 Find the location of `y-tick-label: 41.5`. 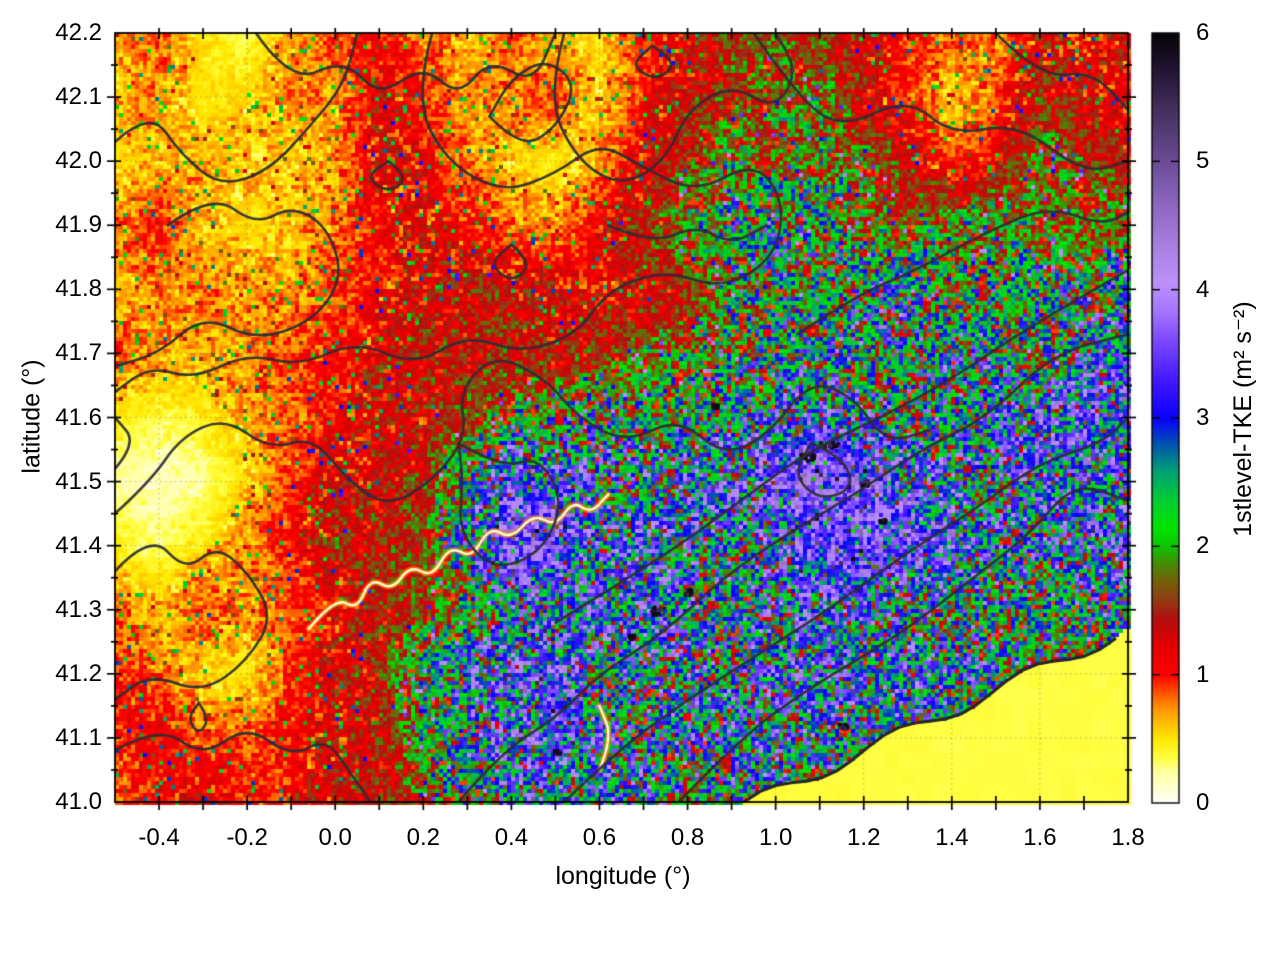

y-tick-label: 41.5 is located at coordinates (78, 481).